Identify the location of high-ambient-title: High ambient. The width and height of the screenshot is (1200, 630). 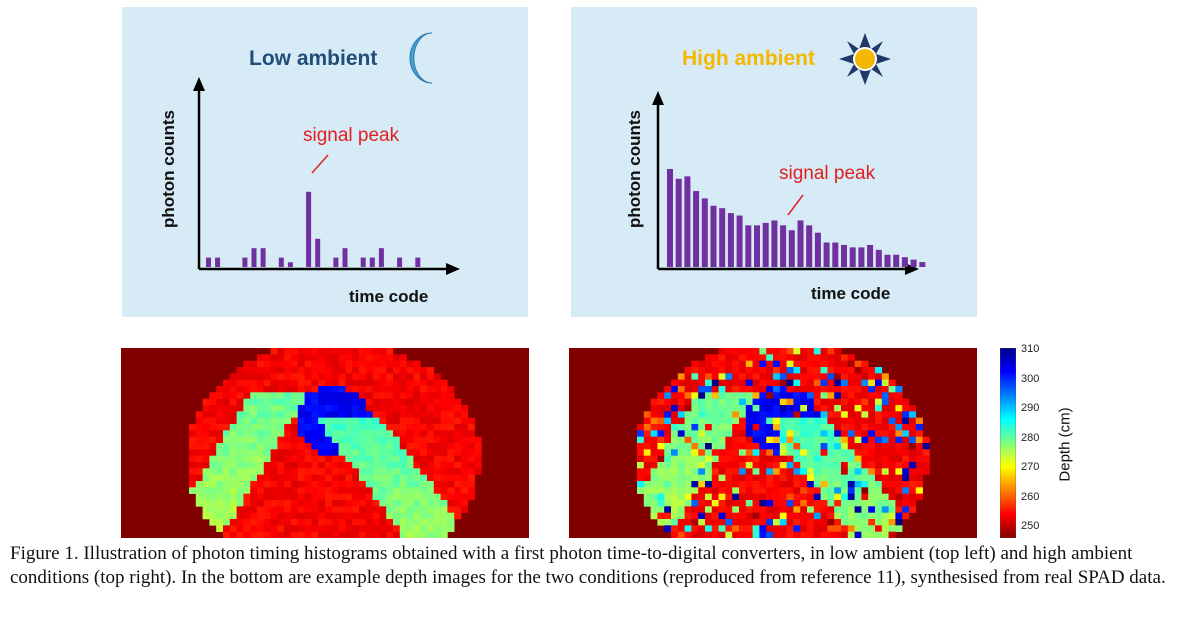
(749, 58).